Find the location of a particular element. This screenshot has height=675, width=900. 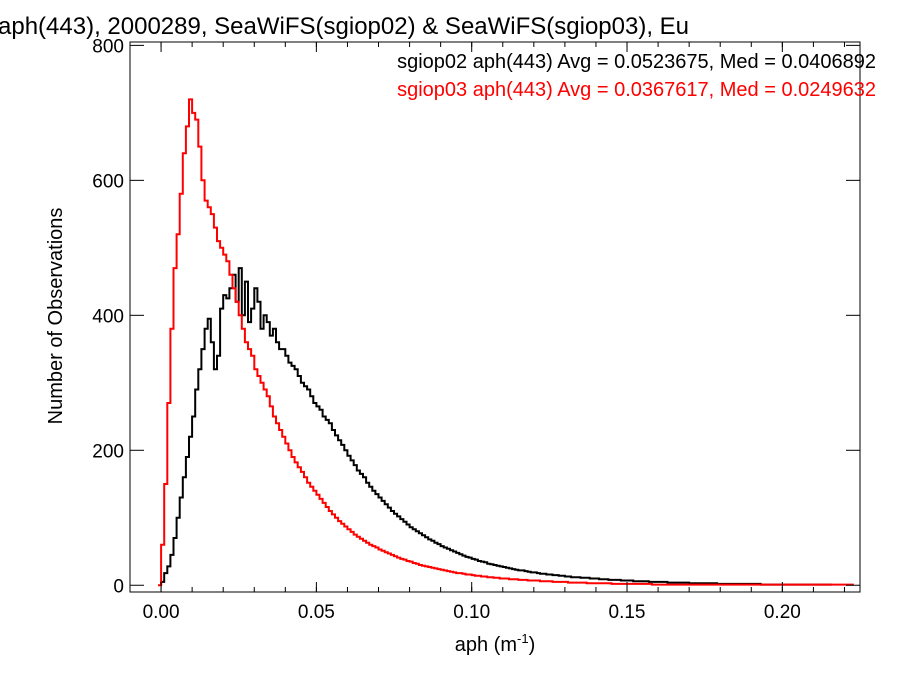

y-axis-label: Number of Observations is located at coordinates (56, 316).